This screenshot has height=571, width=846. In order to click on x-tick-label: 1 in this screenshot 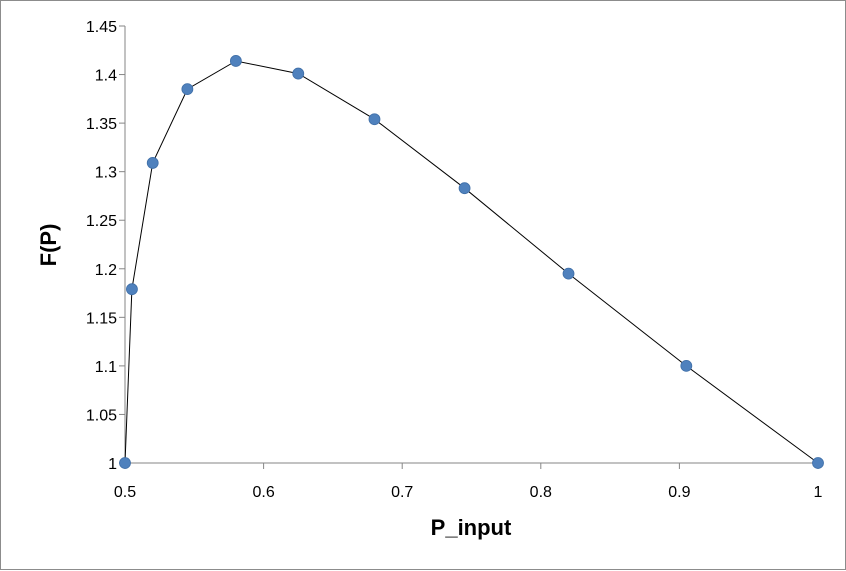, I will do `click(818, 492)`.